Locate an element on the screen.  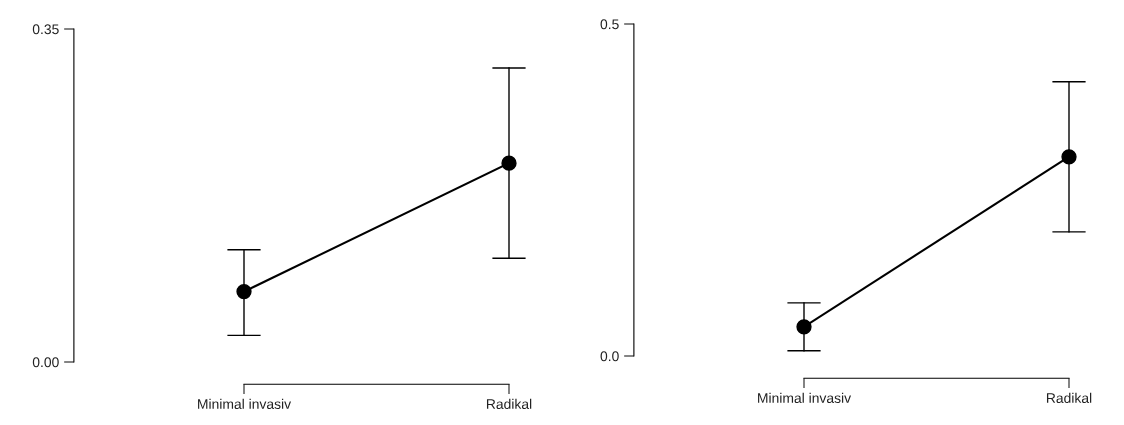
y-tick-label: 0.35 is located at coordinates (45, 29).